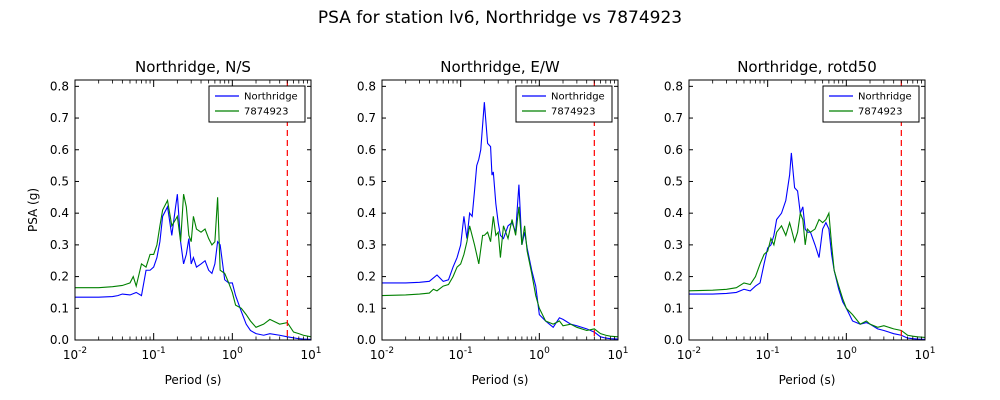 The height and width of the screenshot is (400, 1000). I want to click on panel-title: Northridge, E/W, so click(500, 67).